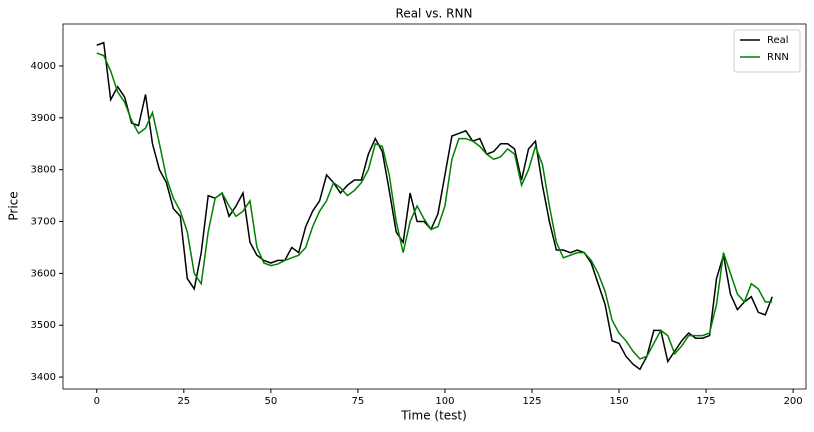 Image resolution: width=814 pixels, height=432 pixels. Describe the element at coordinates (43, 325) in the screenshot. I see `y-tick-label: 3500` at that location.